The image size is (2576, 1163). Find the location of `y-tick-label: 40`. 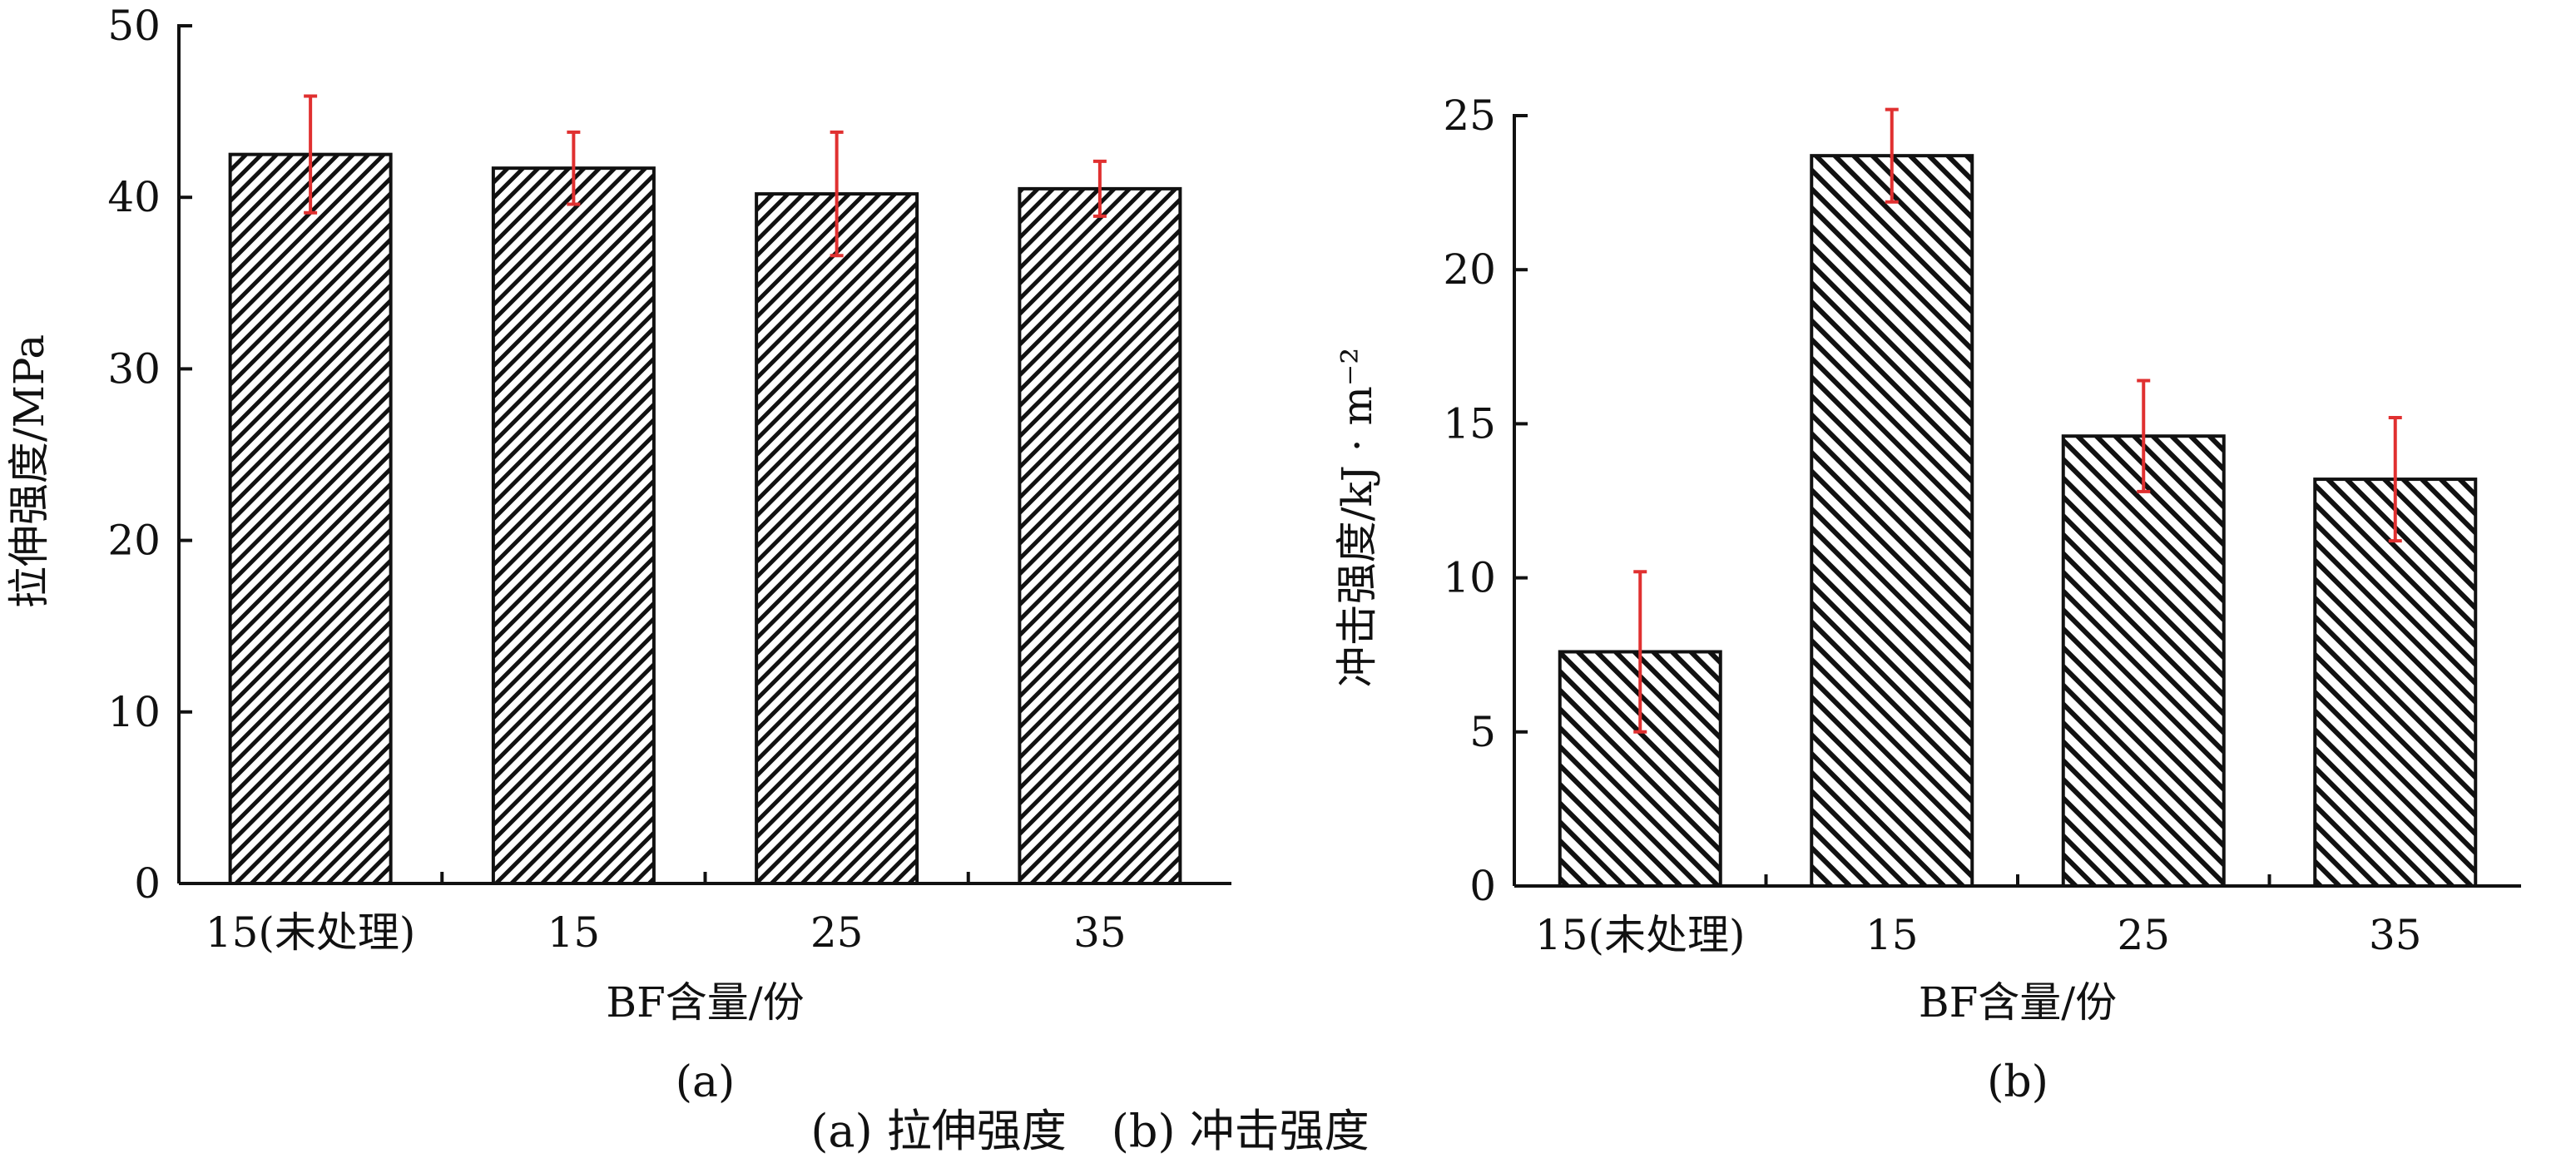

y-tick-label: 40 is located at coordinates (134, 197).